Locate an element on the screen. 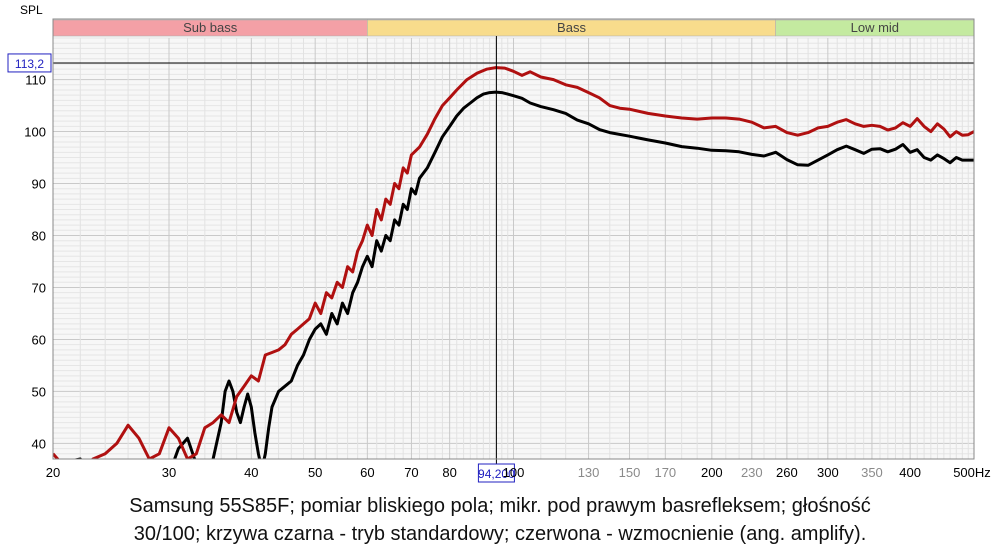 The image size is (1000, 560). x-tick-label: 300 is located at coordinates (828, 472).